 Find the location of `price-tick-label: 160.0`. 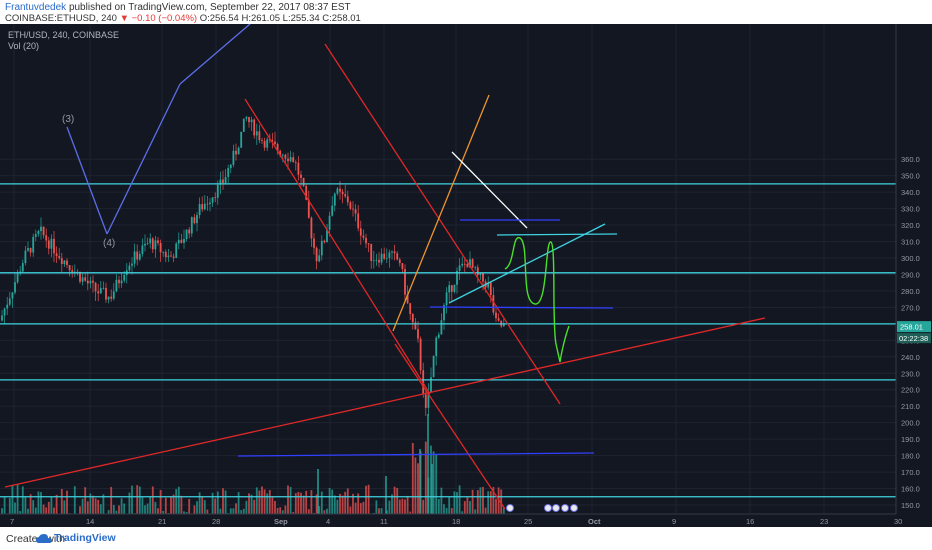

price-tick-label: 160.0 is located at coordinates (910, 489).